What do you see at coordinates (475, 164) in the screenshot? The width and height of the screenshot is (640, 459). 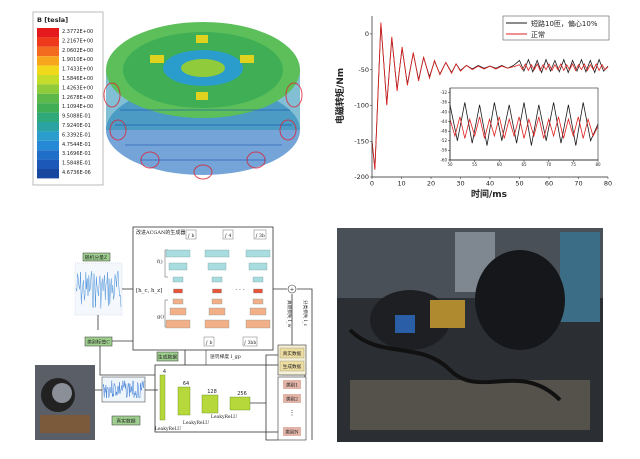 I see `x-tick-label: 55` at bounding box center [475, 164].